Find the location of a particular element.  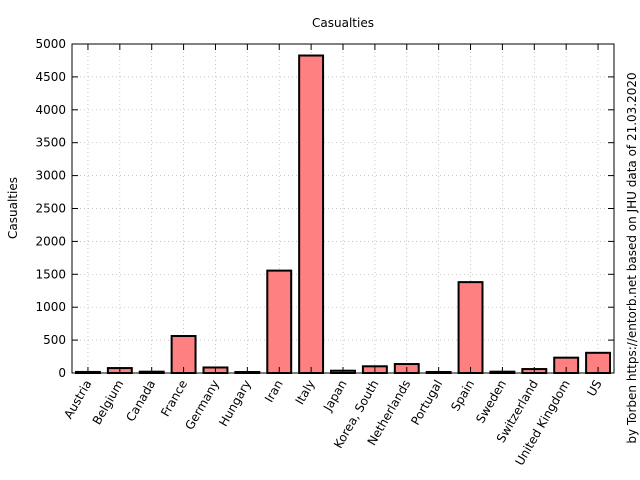

x-tick-label: Italy is located at coordinates (305, 393).